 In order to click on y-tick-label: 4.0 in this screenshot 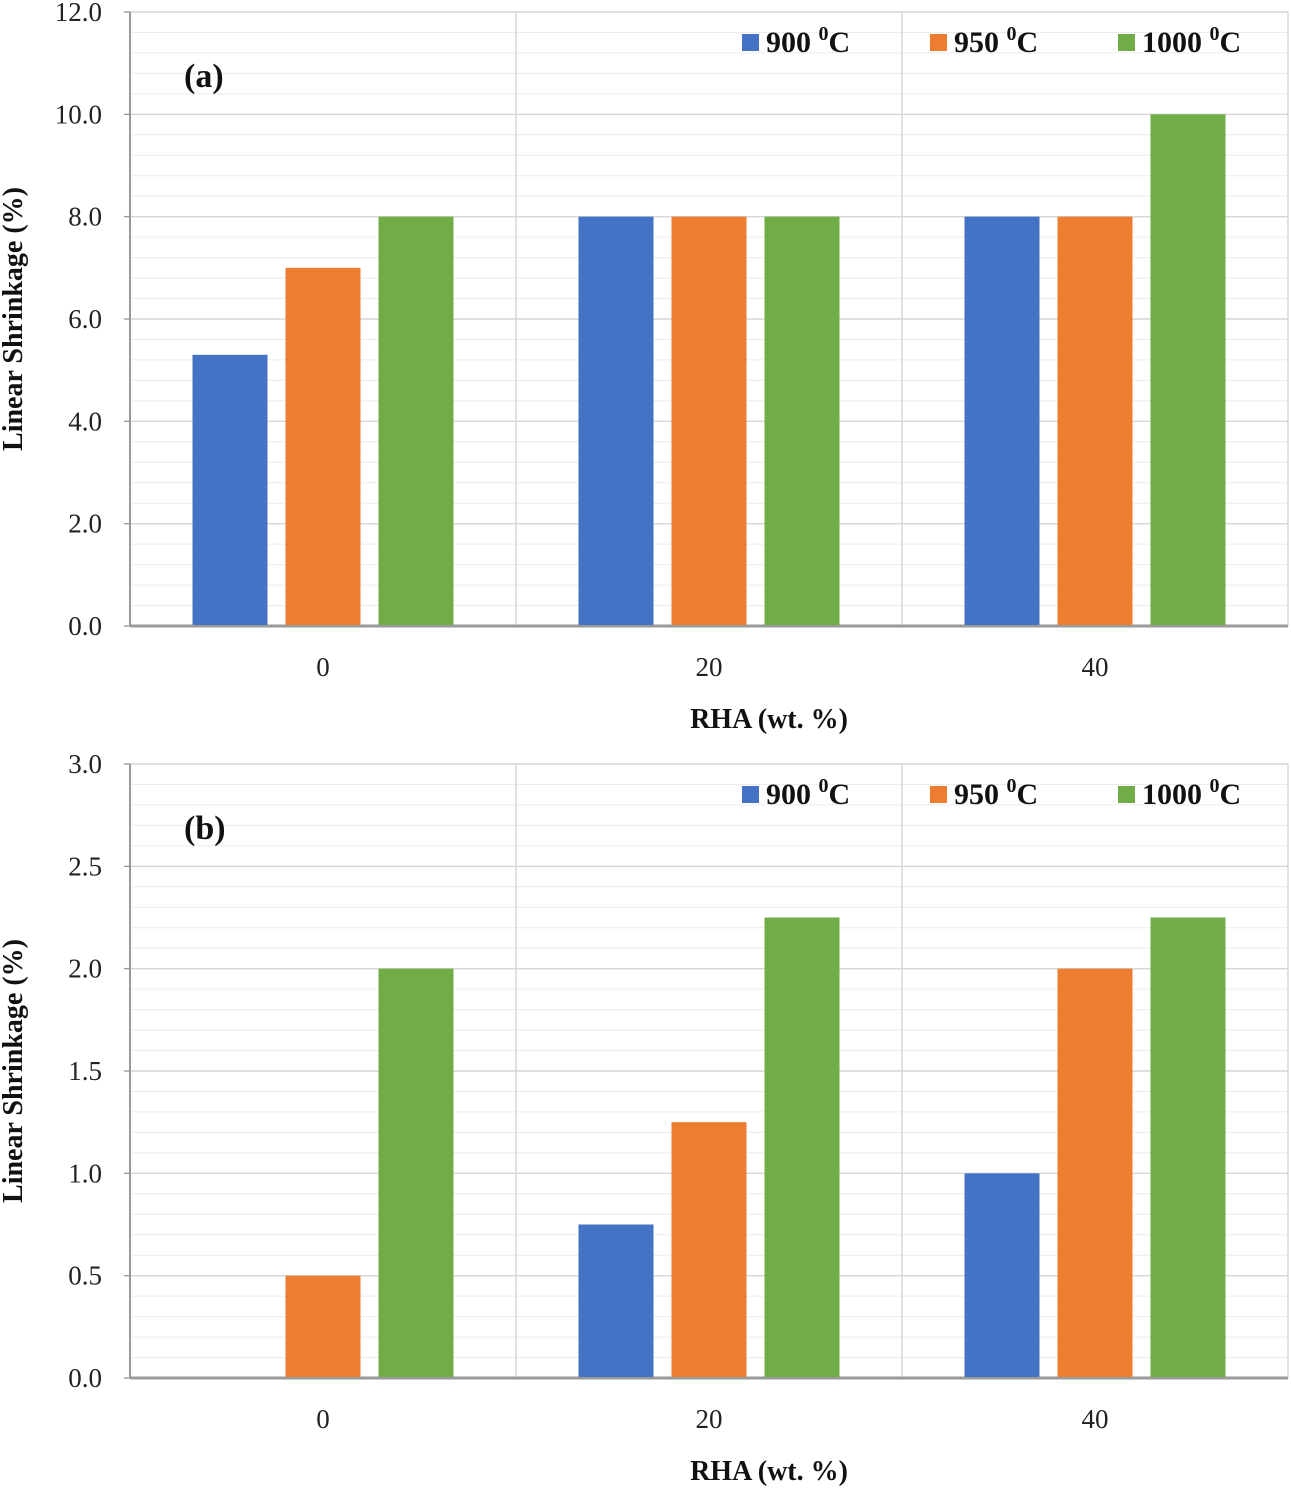, I will do `click(85, 421)`.